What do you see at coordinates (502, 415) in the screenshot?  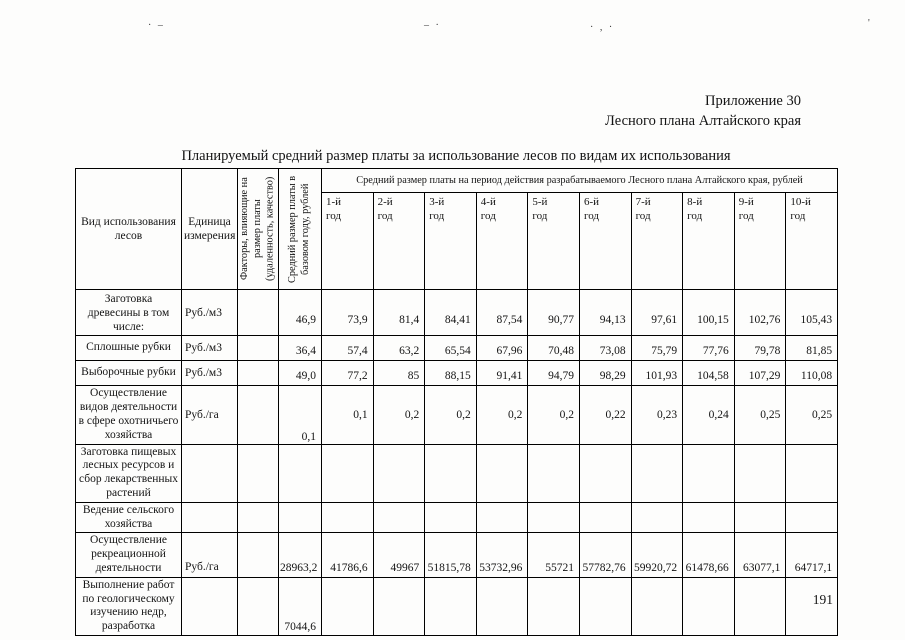 I see `cell-year-4: 0,2` at bounding box center [502, 415].